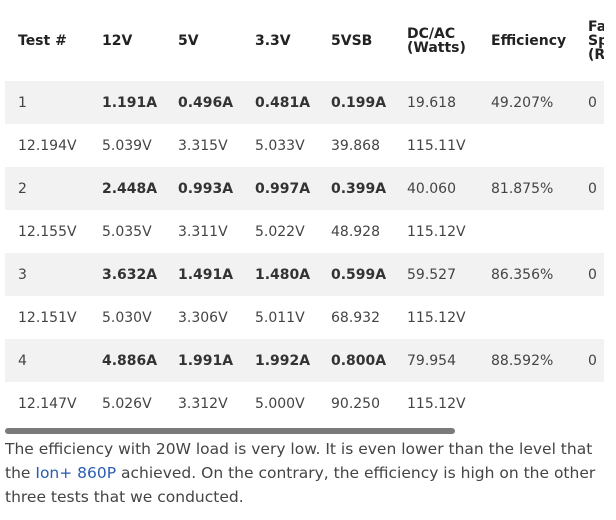 This screenshot has width=616, height=520. What do you see at coordinates (206, 274) in the screenshot?
I see `table-cell: 1.491A` at bounding box center [206, 274].